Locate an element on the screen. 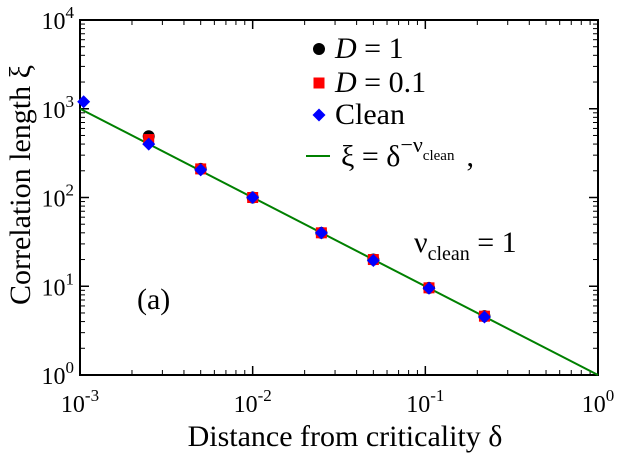  legend-label: Clean is located at coordinates (370, 114).